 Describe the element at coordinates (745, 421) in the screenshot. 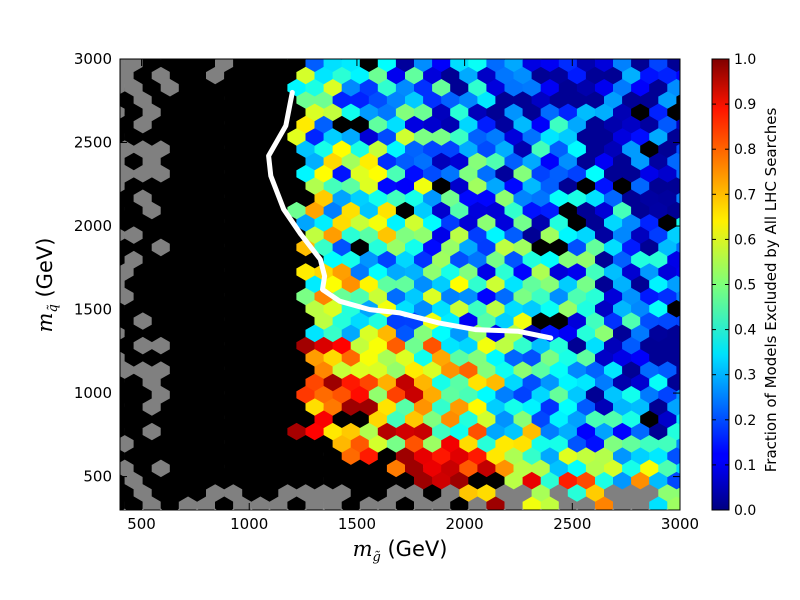

I see `colorbar-tick-label: 0.2` at that location.